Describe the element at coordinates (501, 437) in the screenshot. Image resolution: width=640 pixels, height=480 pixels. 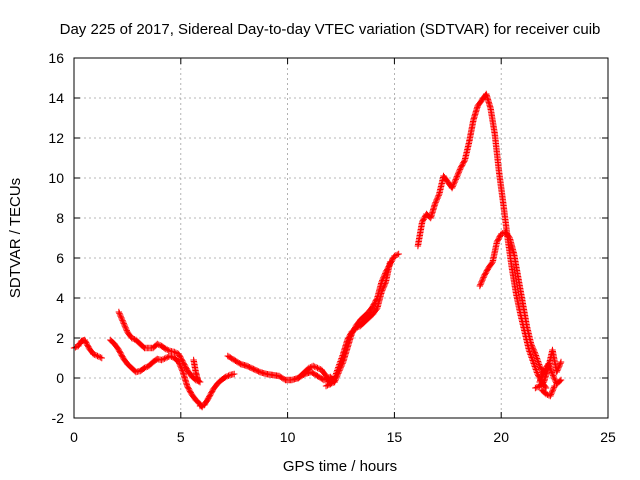
I see `x-tick-label: 20` at that location.